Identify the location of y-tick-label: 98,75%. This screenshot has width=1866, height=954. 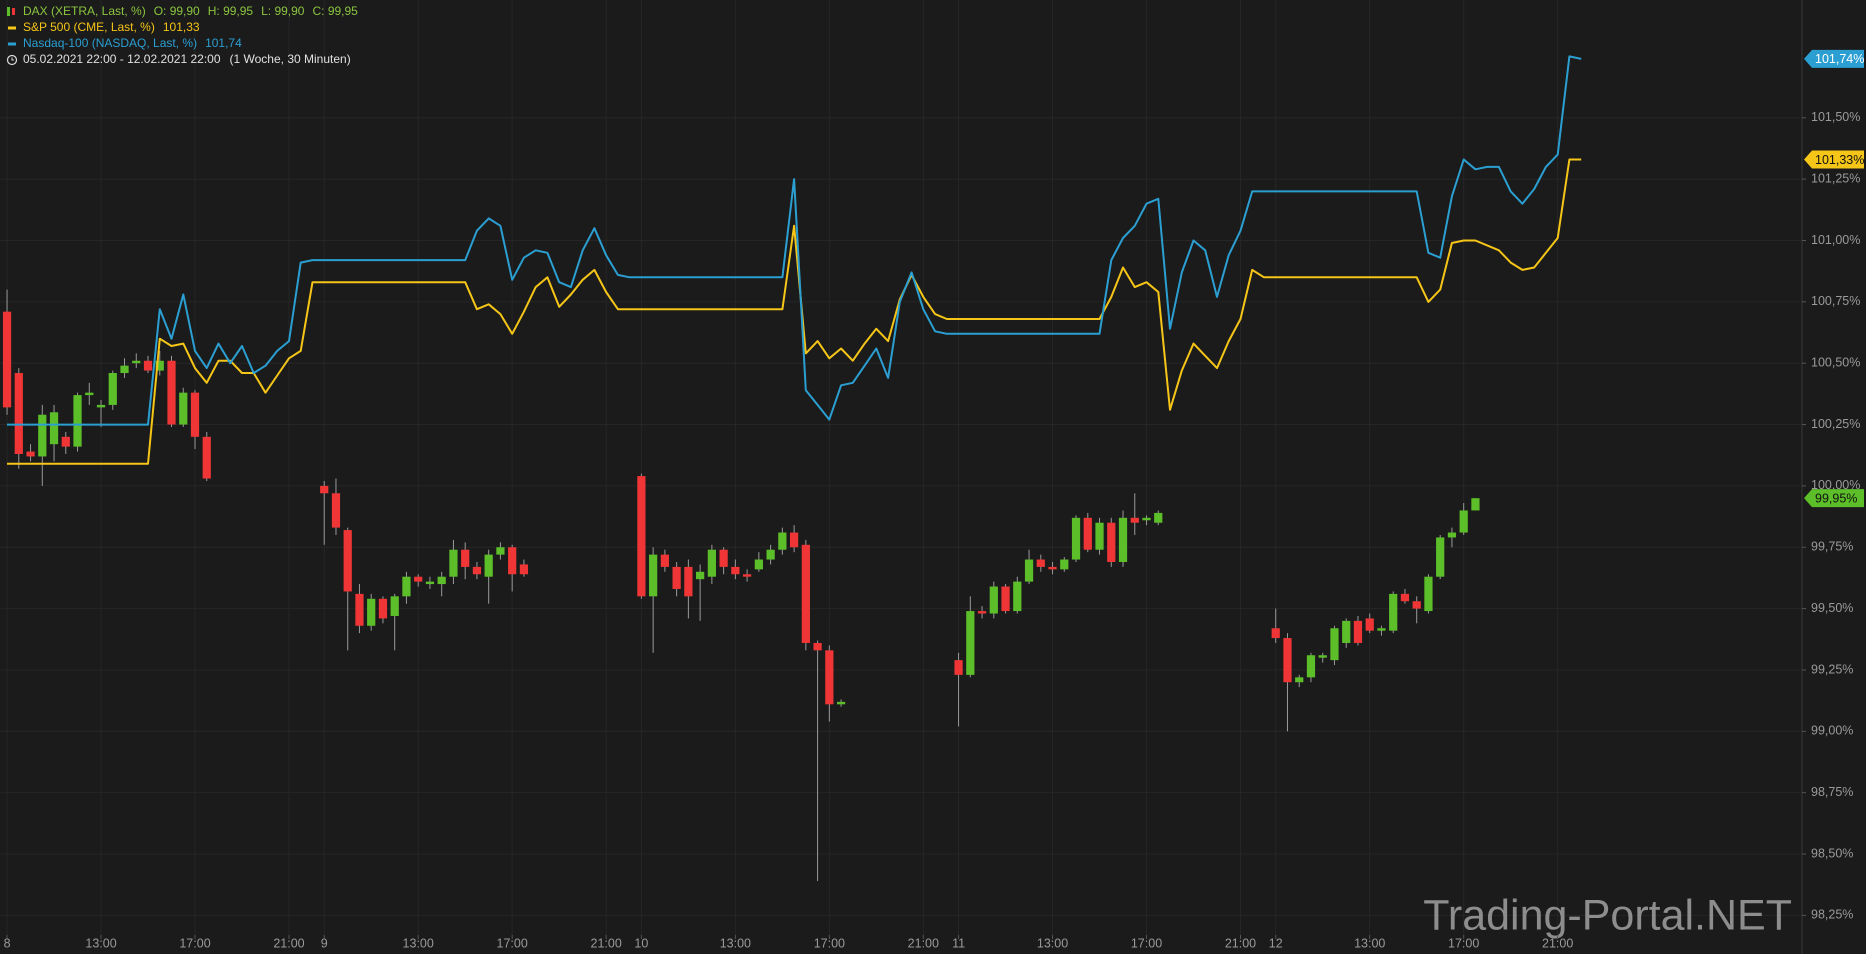
(1832, 792).